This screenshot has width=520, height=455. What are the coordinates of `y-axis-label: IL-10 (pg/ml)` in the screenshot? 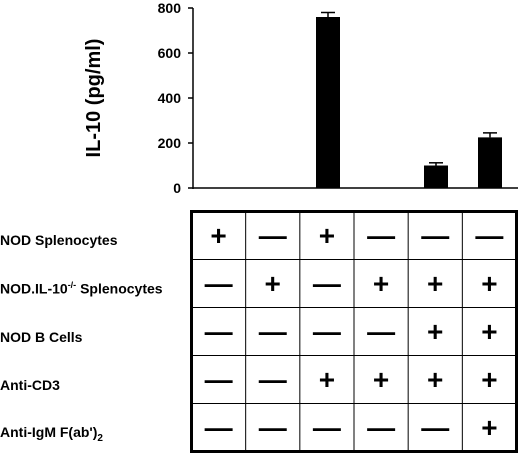 It's located at (94, 98).